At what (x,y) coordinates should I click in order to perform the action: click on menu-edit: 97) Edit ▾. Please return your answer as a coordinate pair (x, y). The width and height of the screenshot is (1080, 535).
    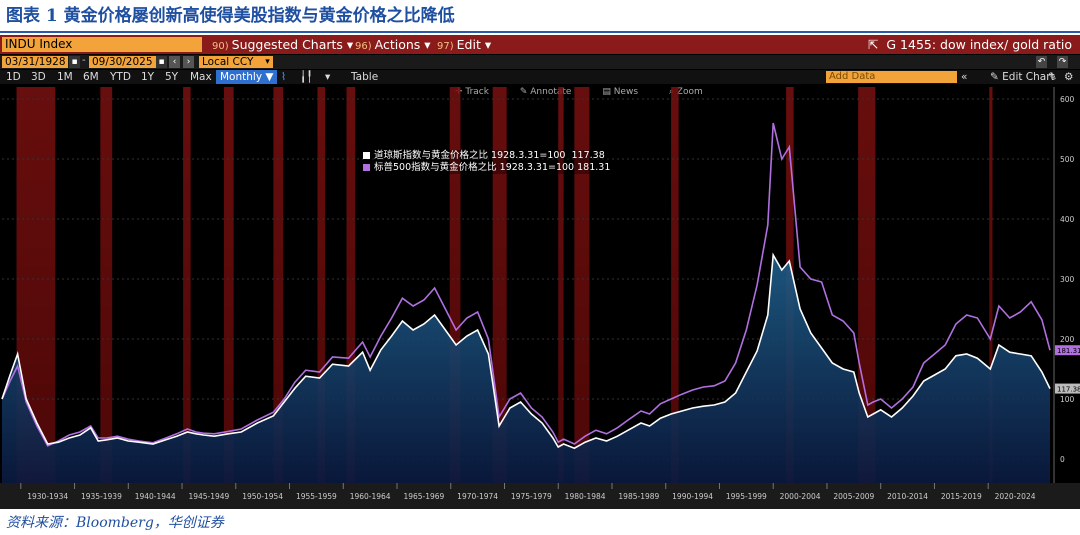
    Looking at the image, I should click on (464, 44).